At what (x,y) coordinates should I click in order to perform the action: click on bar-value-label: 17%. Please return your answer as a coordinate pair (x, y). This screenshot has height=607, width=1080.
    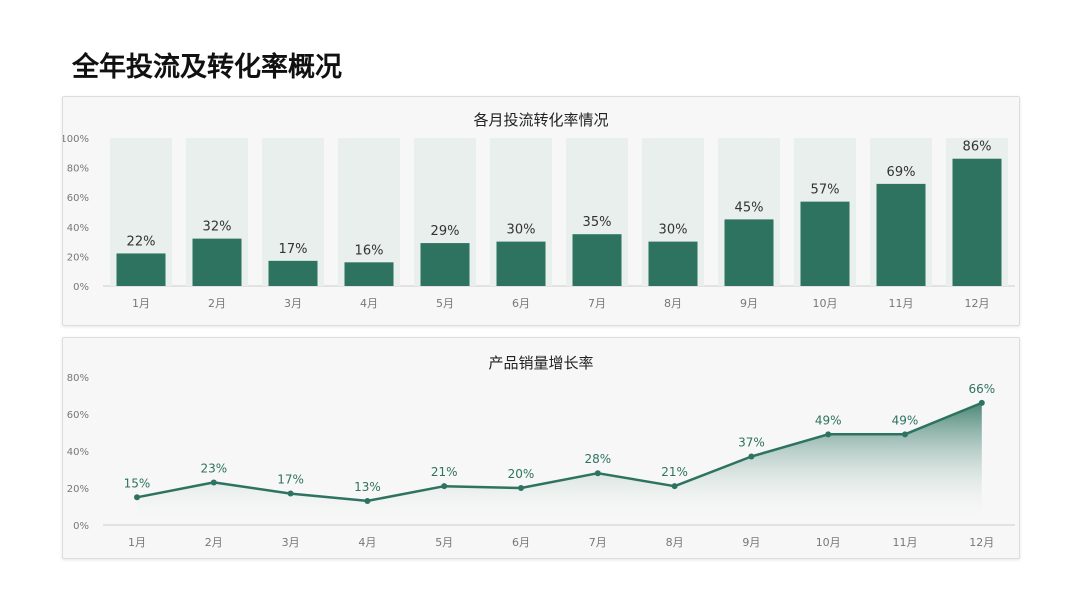
    Looking at the image, I should click on (293, 249).